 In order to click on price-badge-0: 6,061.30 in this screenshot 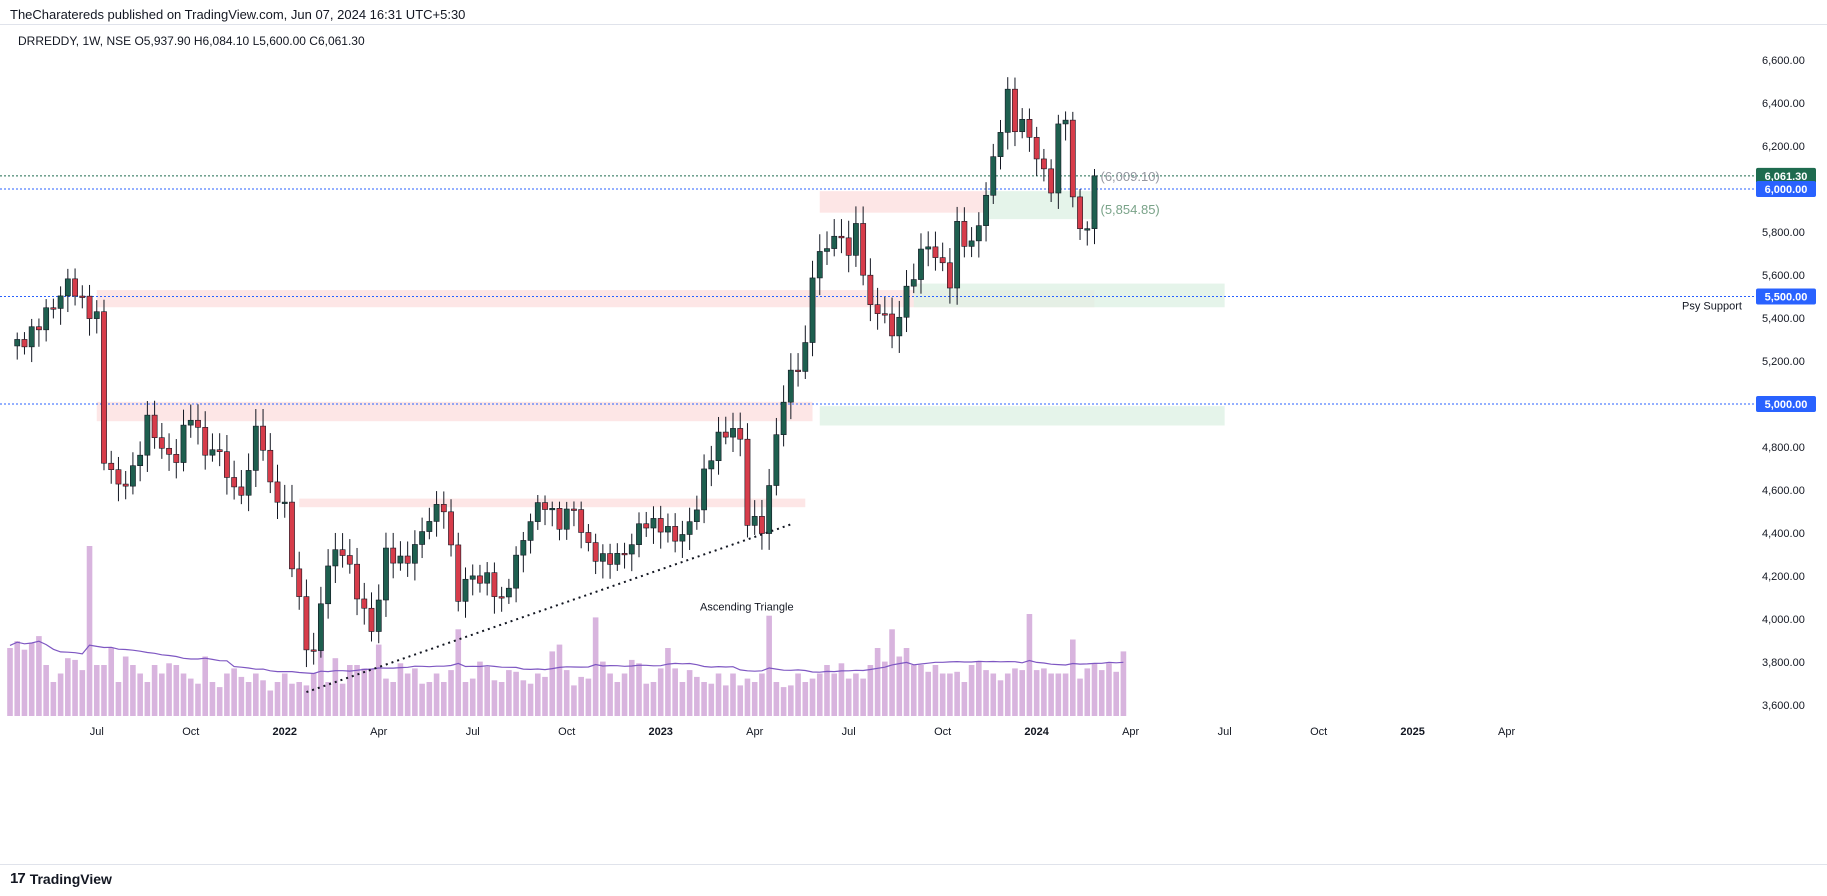, I will do `click(1786, 175)`.